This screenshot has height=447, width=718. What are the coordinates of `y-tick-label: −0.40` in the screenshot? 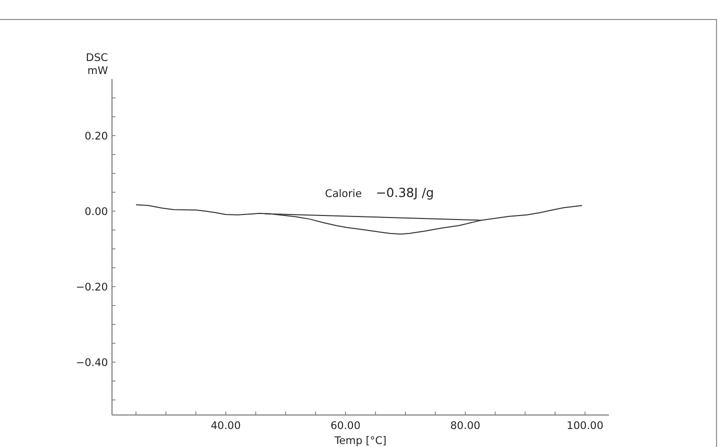 It's located at (92, 363).